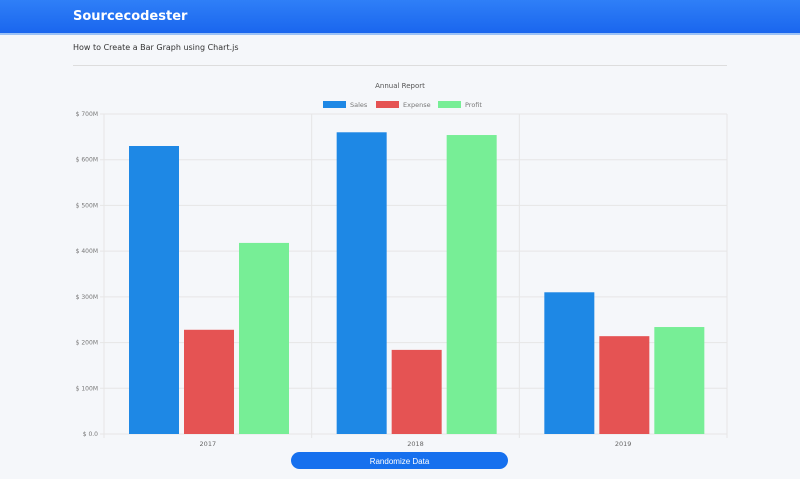 This screenshot has width=800, height=479. Describe the element at coordinates (400, 86) in the screenshot. I see `chart-title: Annual Report` at that location.